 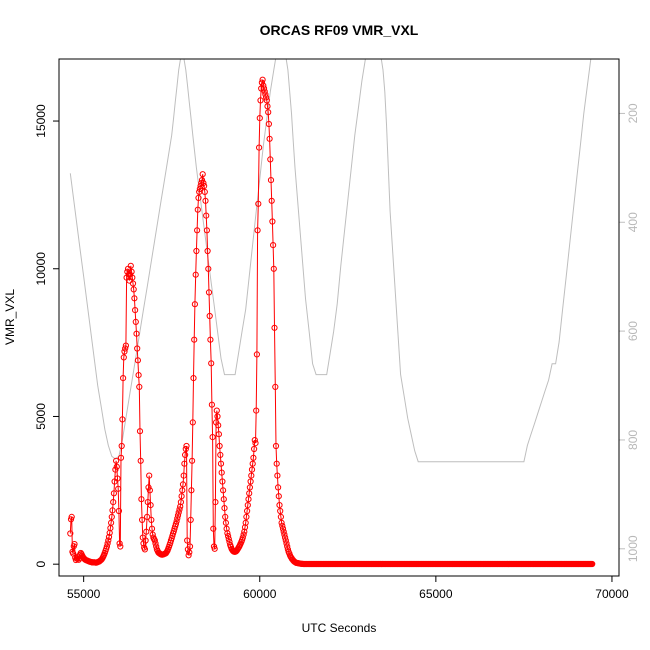 I want to click on secondary-tick-label: 800, so click(x=633, y=440).